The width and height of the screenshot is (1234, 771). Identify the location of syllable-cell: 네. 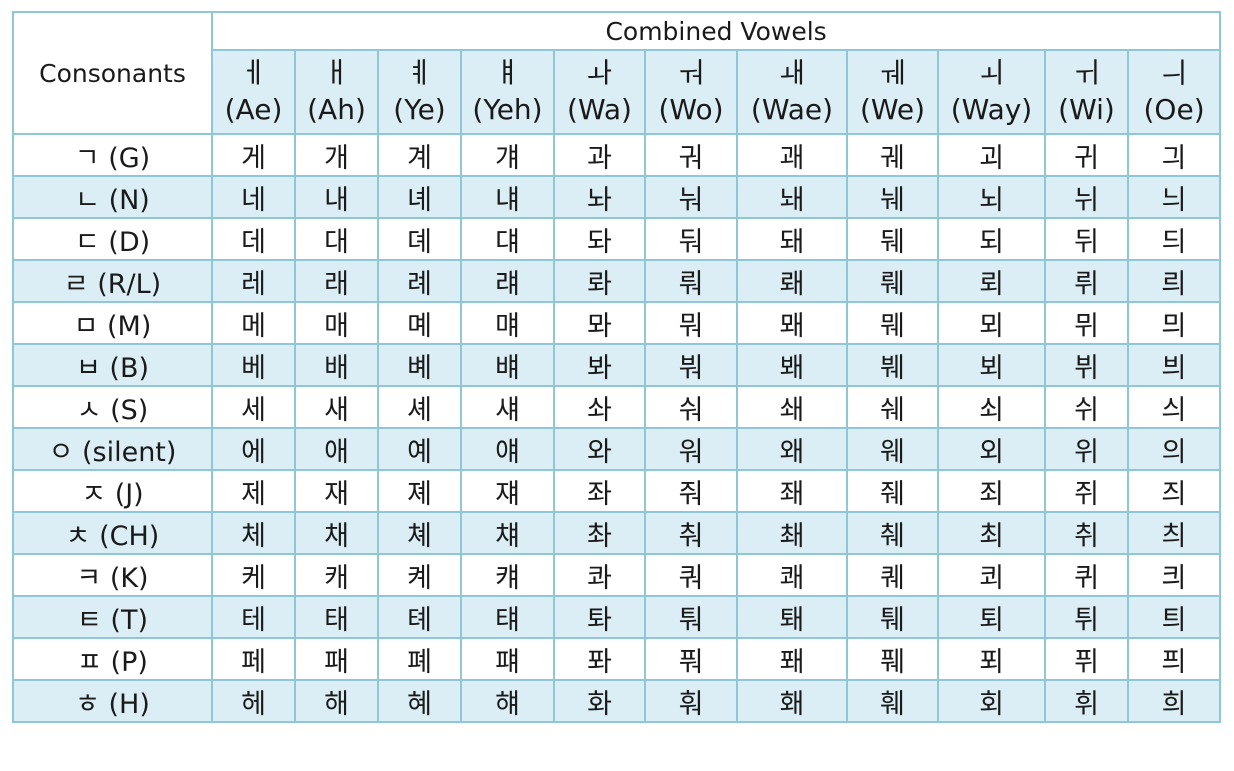
(253, 197).